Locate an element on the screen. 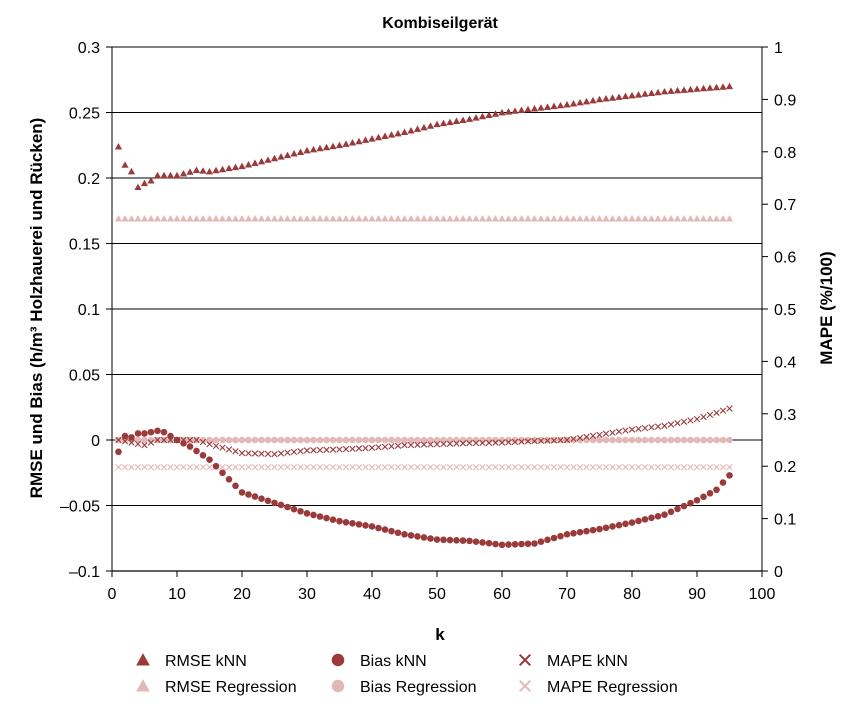 The height and width of the screenshot is (717, 849). chart-title: Kombiseilgerät is located at coordinates (440, 23).